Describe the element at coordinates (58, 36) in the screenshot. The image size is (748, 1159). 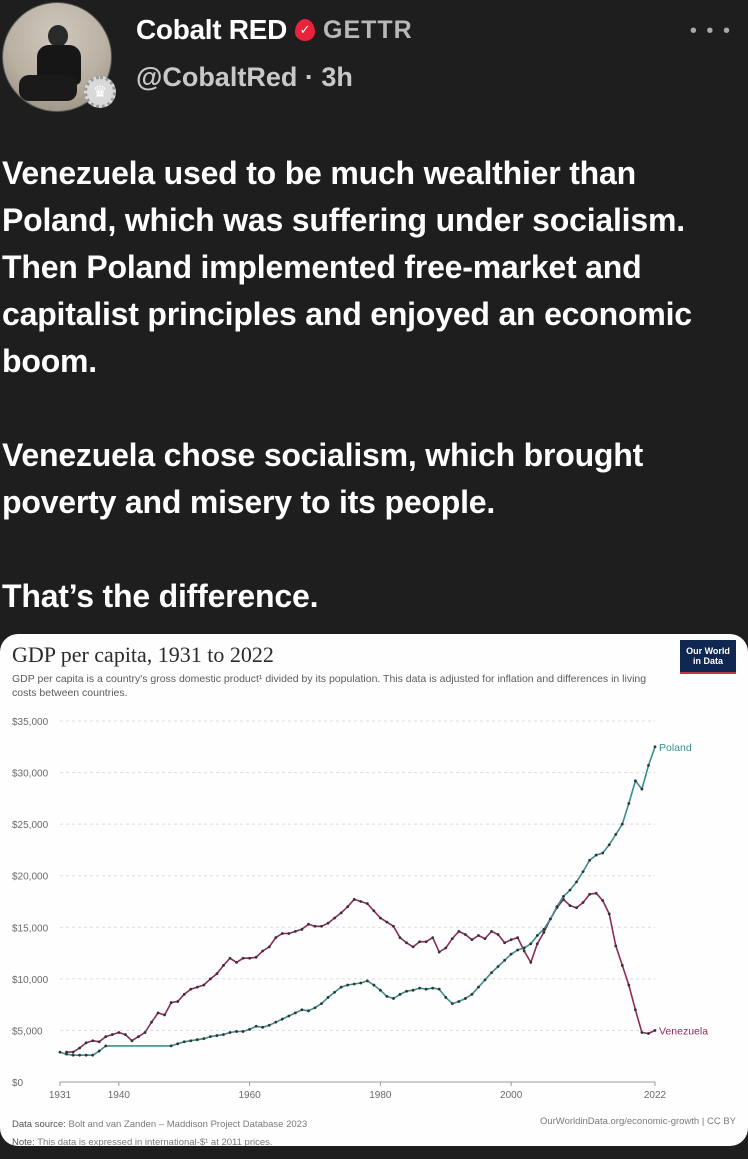
I see `avatar-figure-head` at that location.